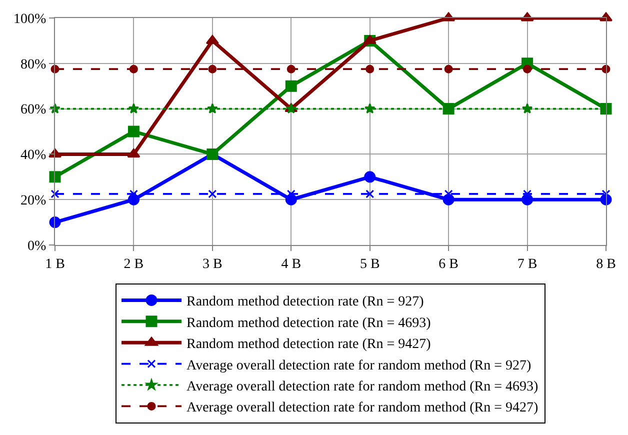 The width and height of the screenshot is (628, 435). Describe the element at coordinates (309, 323) in the screenshot. I see `legend-label: Random method detection rate (Rn = 4693)` at that location.